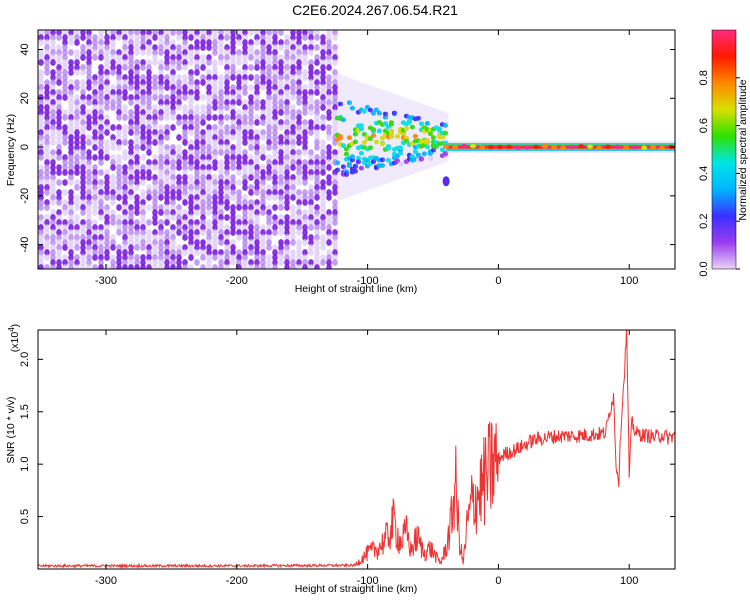  I want to click on y-tick-label: 20, so click(25, 98).